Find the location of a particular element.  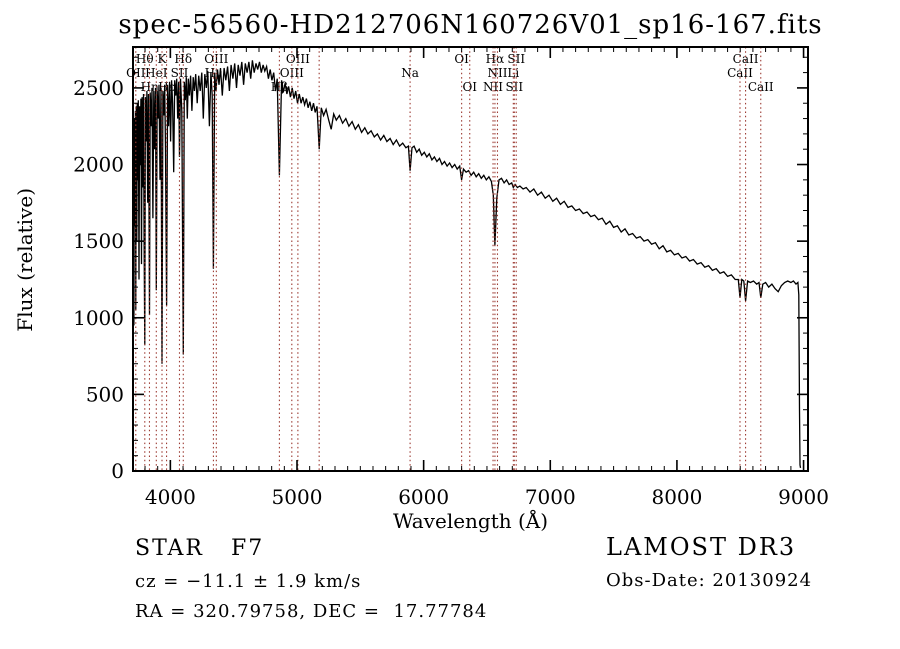

spectral-line-label: K is located at coordinates (163, 59).